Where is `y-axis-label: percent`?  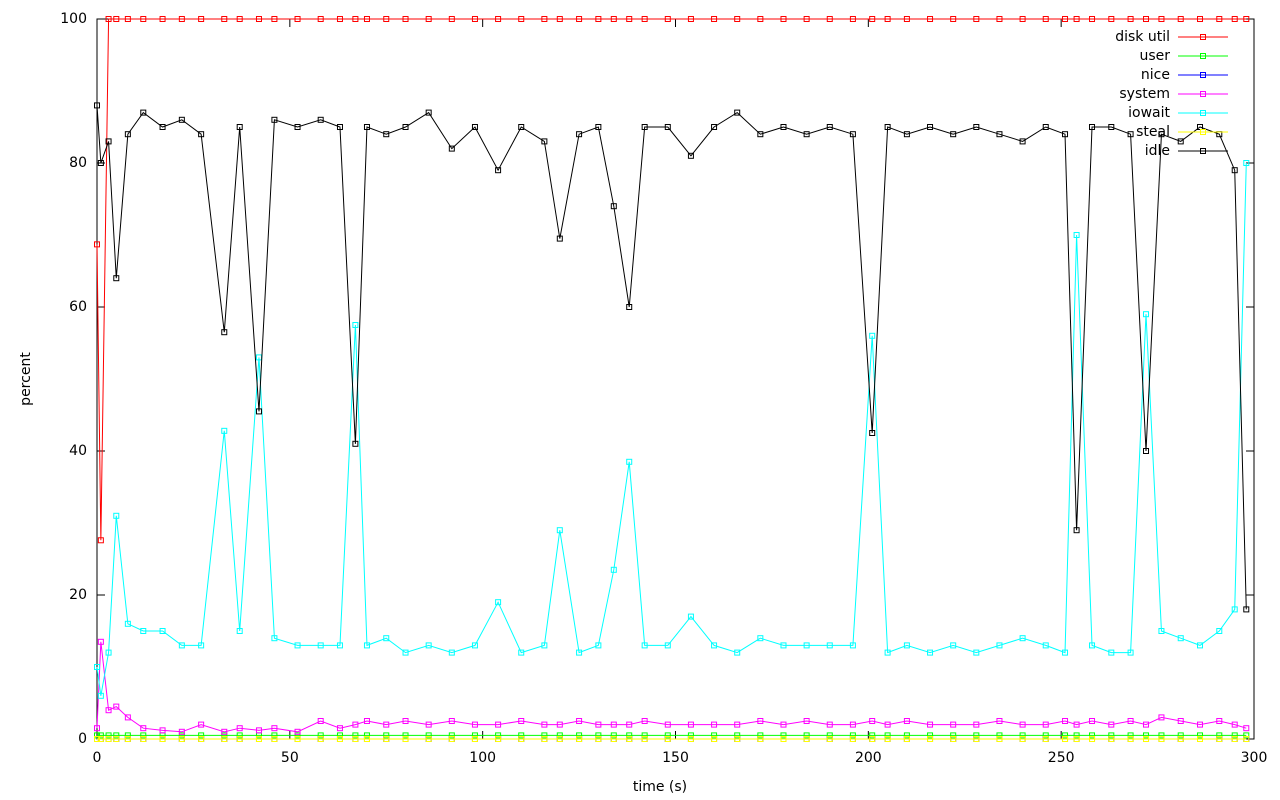 y-axis-label: percent is located at coordinates (26, 379).